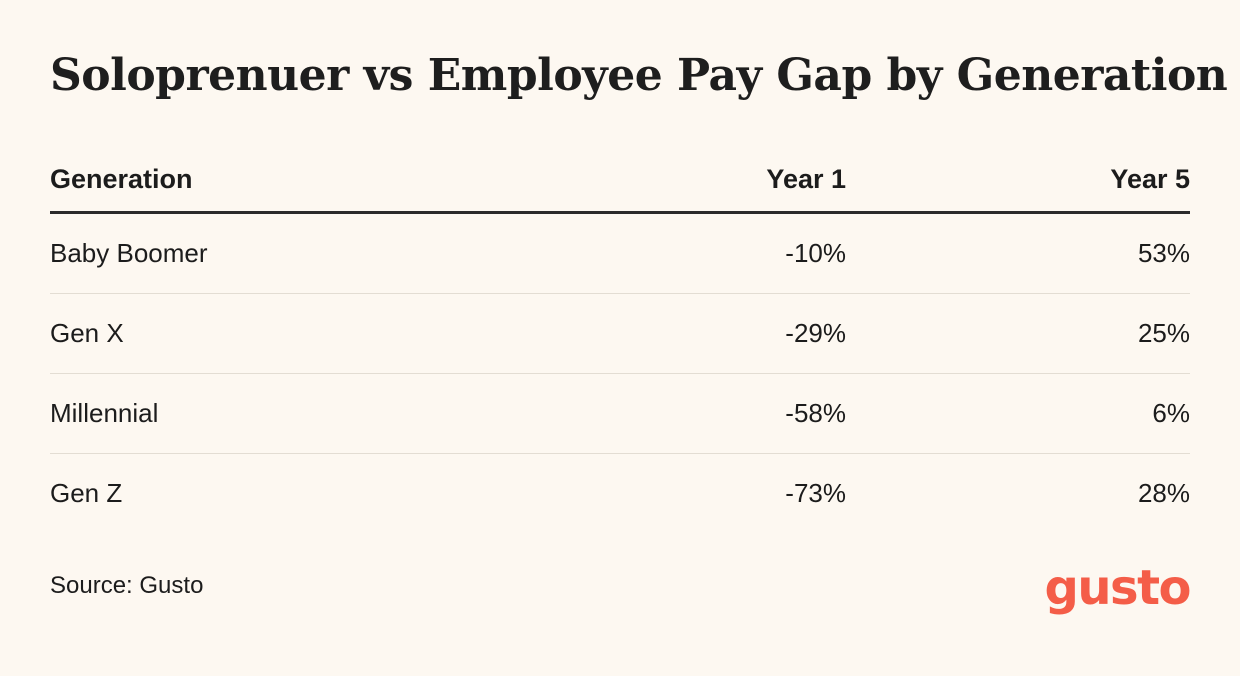 The height and width of the screenshot is (676, 1240). What do you see at coordinates (1163, 493) in the screenshot?
I see `year-5-cell: 28%` at bounding box center [1163, 493].